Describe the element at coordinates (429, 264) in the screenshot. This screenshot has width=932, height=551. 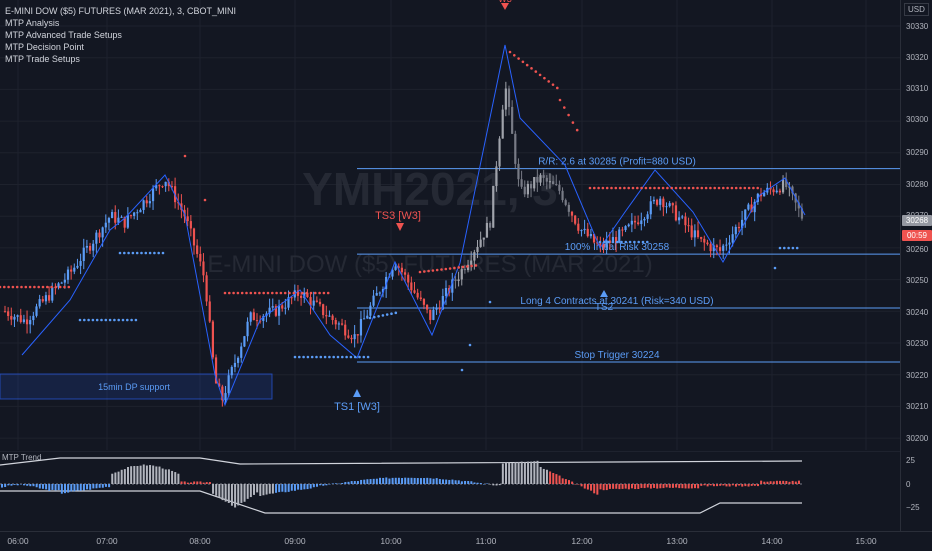
I see `watermark-name: E-MINI DOW ($5) FUTURES (MAR 2021)` at that location.